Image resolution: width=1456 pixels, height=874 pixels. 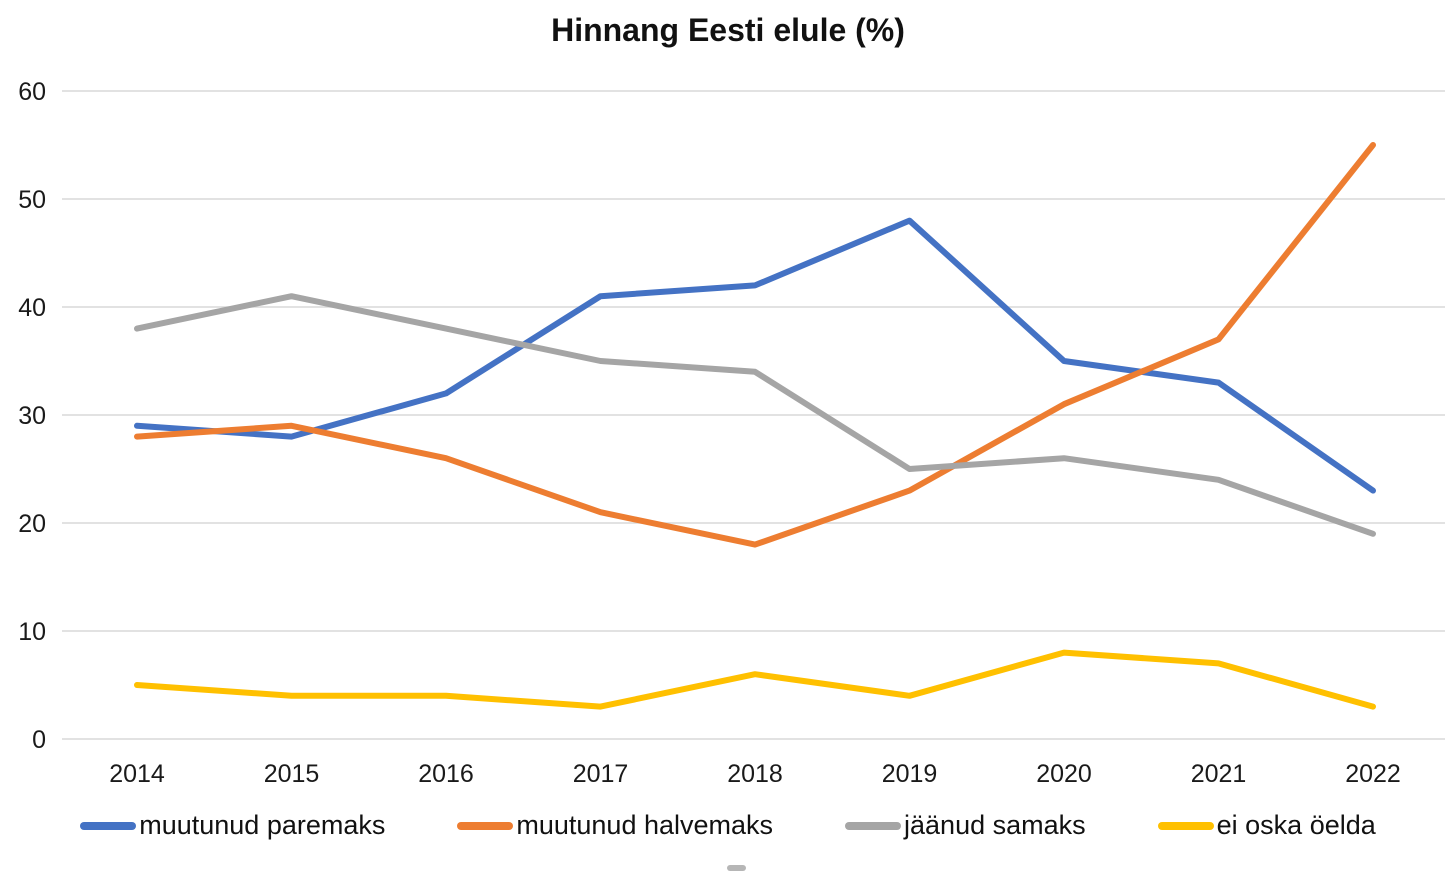 What do you see at coordinates (1296, 825) in the screenshot?
I see `legend-label-ei-oska-oelda: ei oska öelda` at bounding box center [1296, 825].